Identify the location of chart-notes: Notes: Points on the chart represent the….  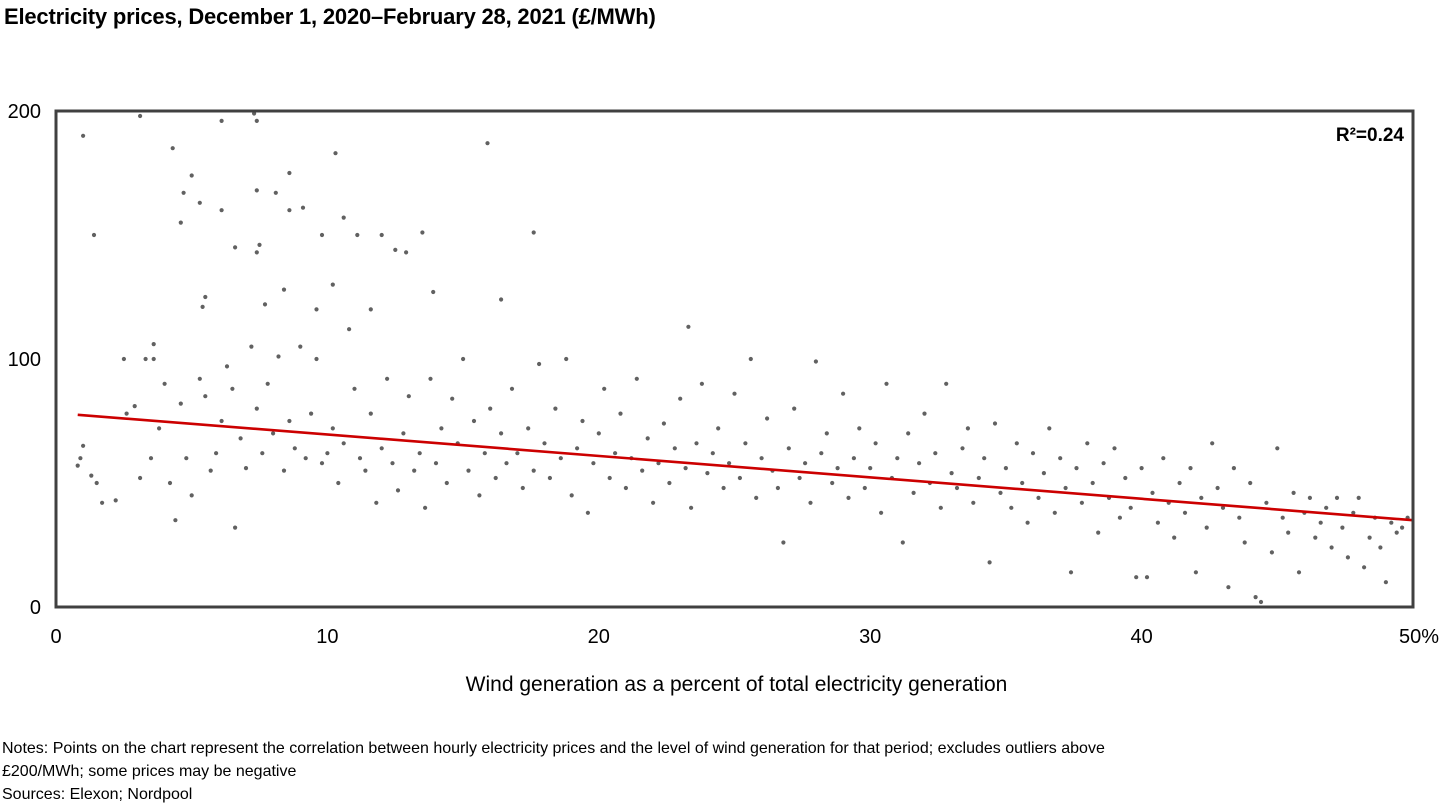
(717, 771).